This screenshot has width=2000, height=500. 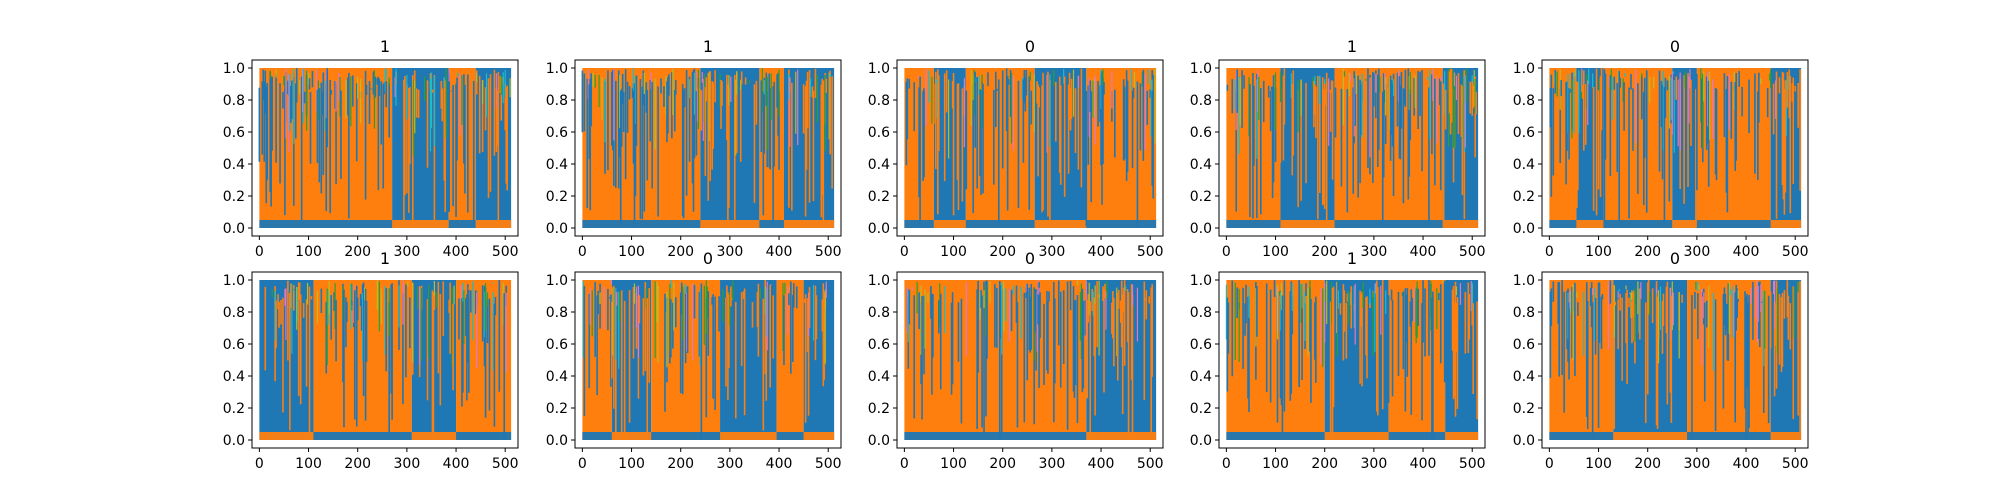 I want to click on subplot-6: 1 0.0 0.2 0.4 0.6 0.8 1.0 0 100 200 300 400 500, so click(x=371, y=360).